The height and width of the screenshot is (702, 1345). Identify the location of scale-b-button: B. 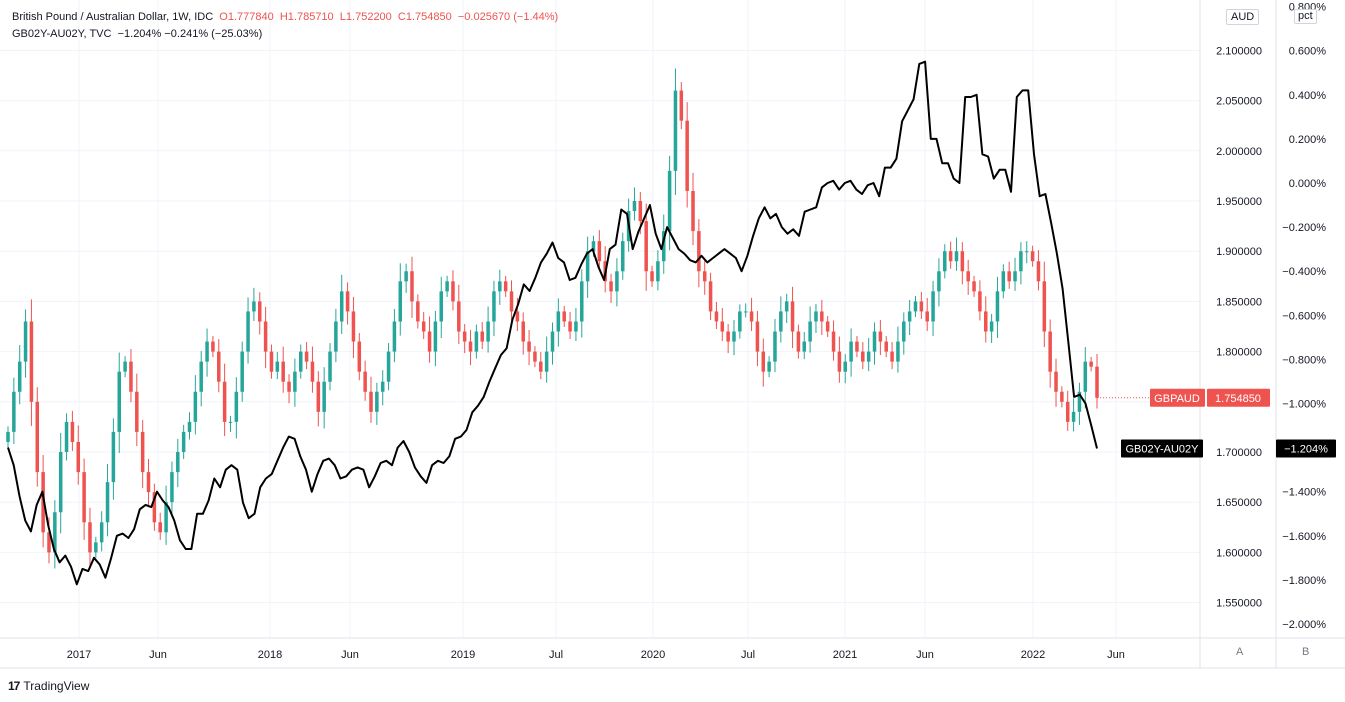
(1306, 652).